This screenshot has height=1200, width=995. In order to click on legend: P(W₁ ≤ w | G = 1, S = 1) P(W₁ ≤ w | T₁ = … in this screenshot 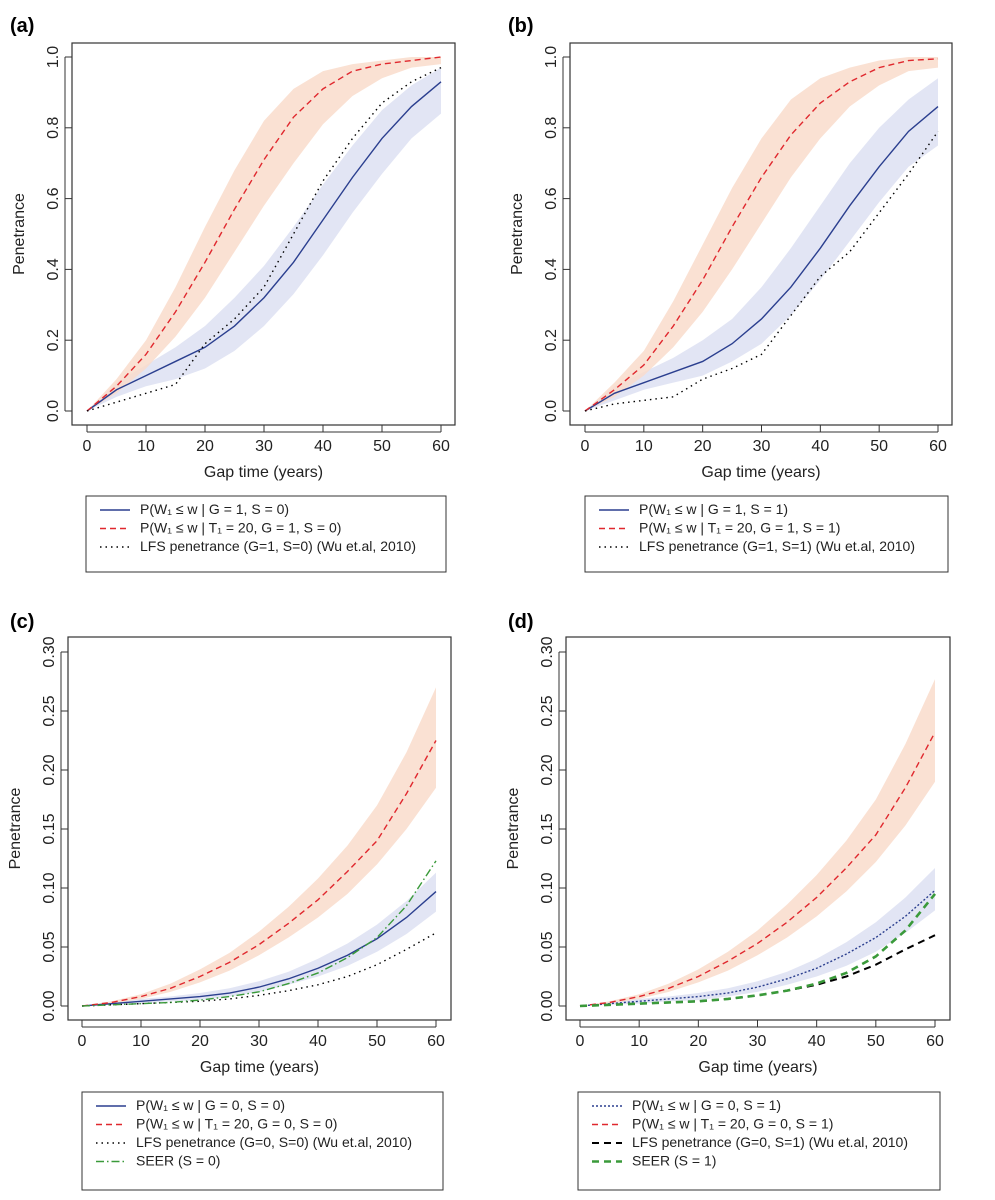, I will do `click(766, 534)`.